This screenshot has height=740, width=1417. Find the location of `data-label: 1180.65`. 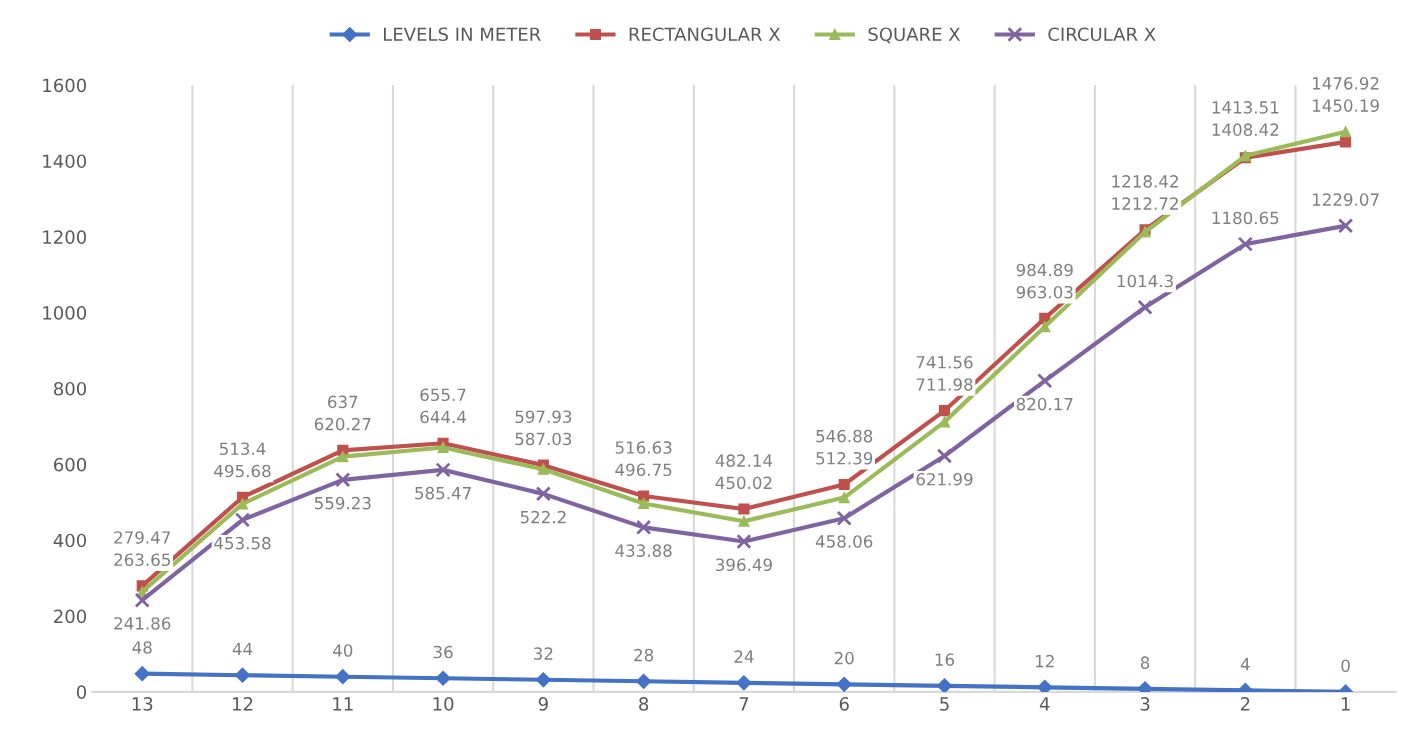

data-label: 1180.65 is located at coordinates (1245, 218).